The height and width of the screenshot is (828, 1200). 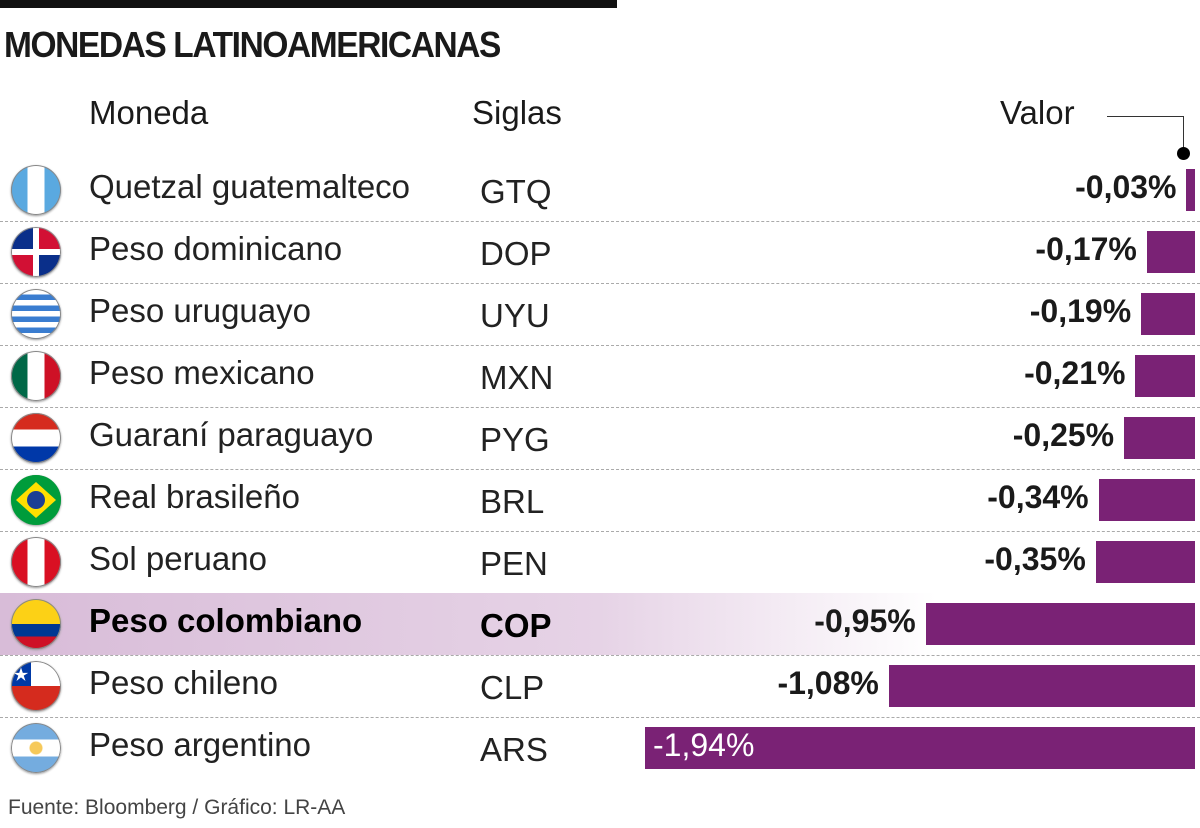 What do you see at coordinates (512, 687) in the screenshot?
I see `currency-code: CLP` at bounding box center [512, 687].